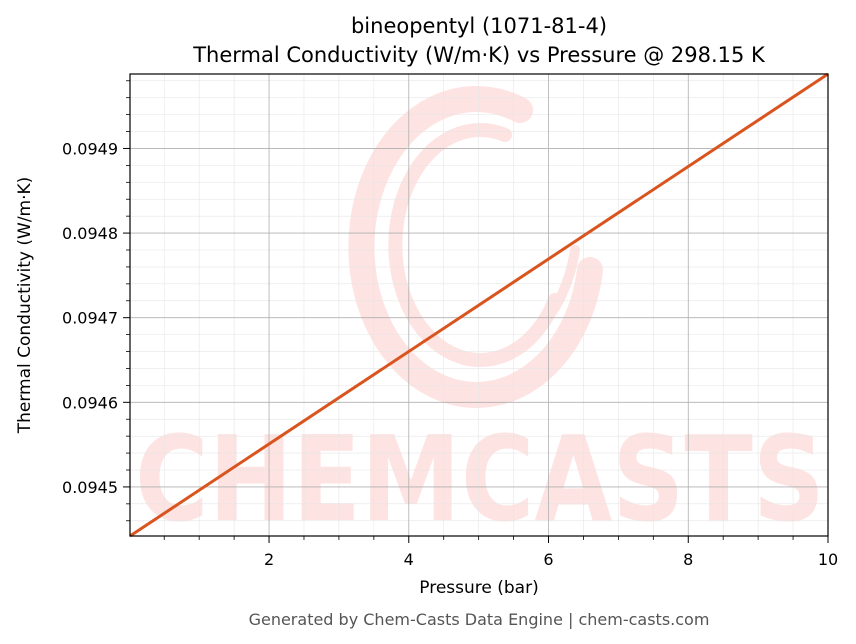 The image size is (856, 644). Describe the element at coordinates (269, 559) in the screenshot. I see `x-tick-label: 2` at that location.